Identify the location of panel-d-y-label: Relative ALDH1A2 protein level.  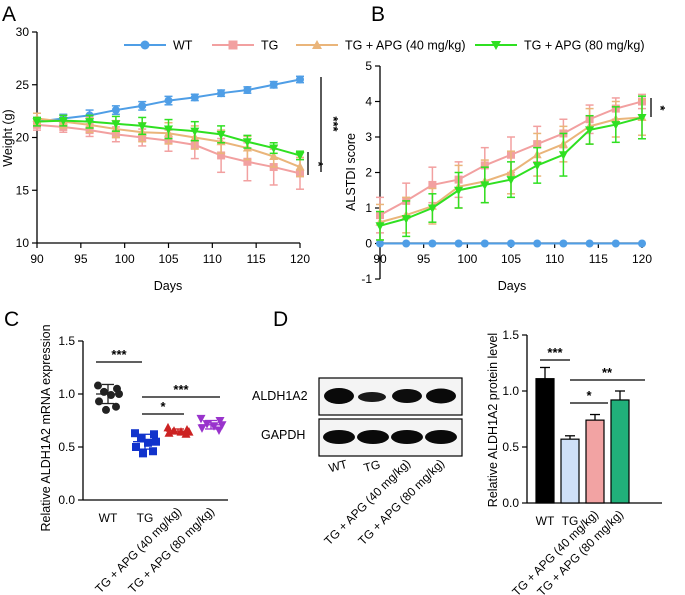
(493, 420).